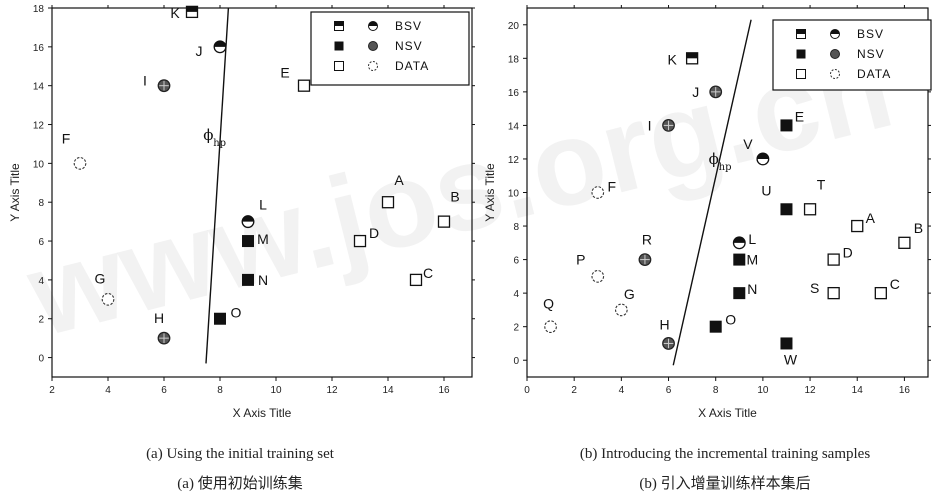 This screenshot has width=942, height=495. I want to click on legend-circle-bsv-fill, so click(373, 23).